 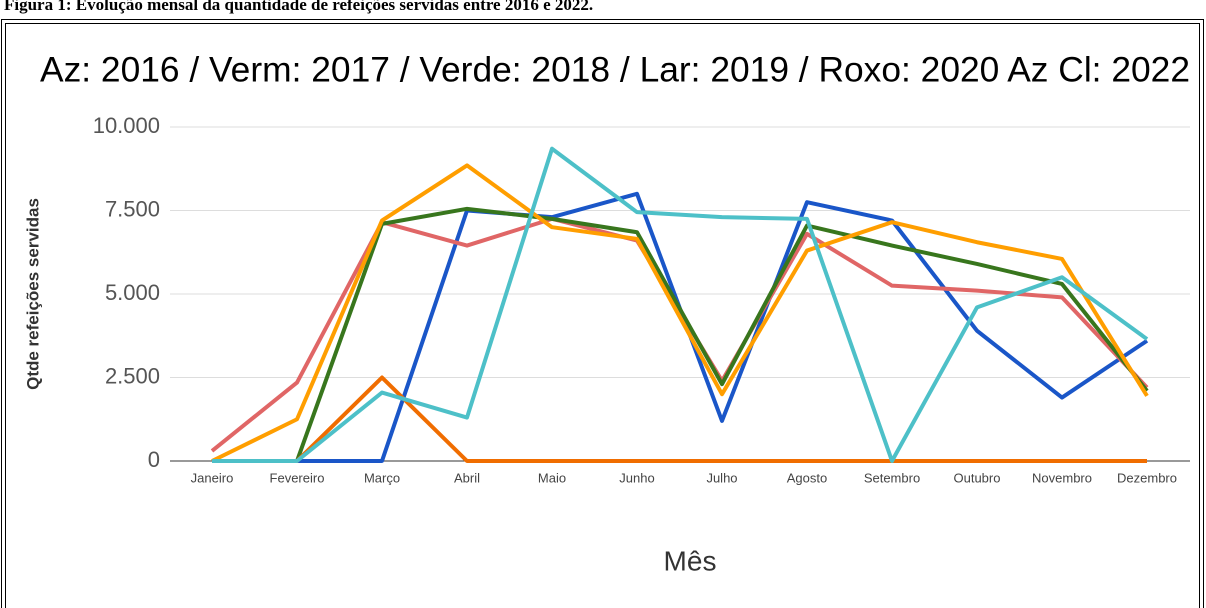 I want to click on x-tick-label: Maio, so click(x=552, y=477).